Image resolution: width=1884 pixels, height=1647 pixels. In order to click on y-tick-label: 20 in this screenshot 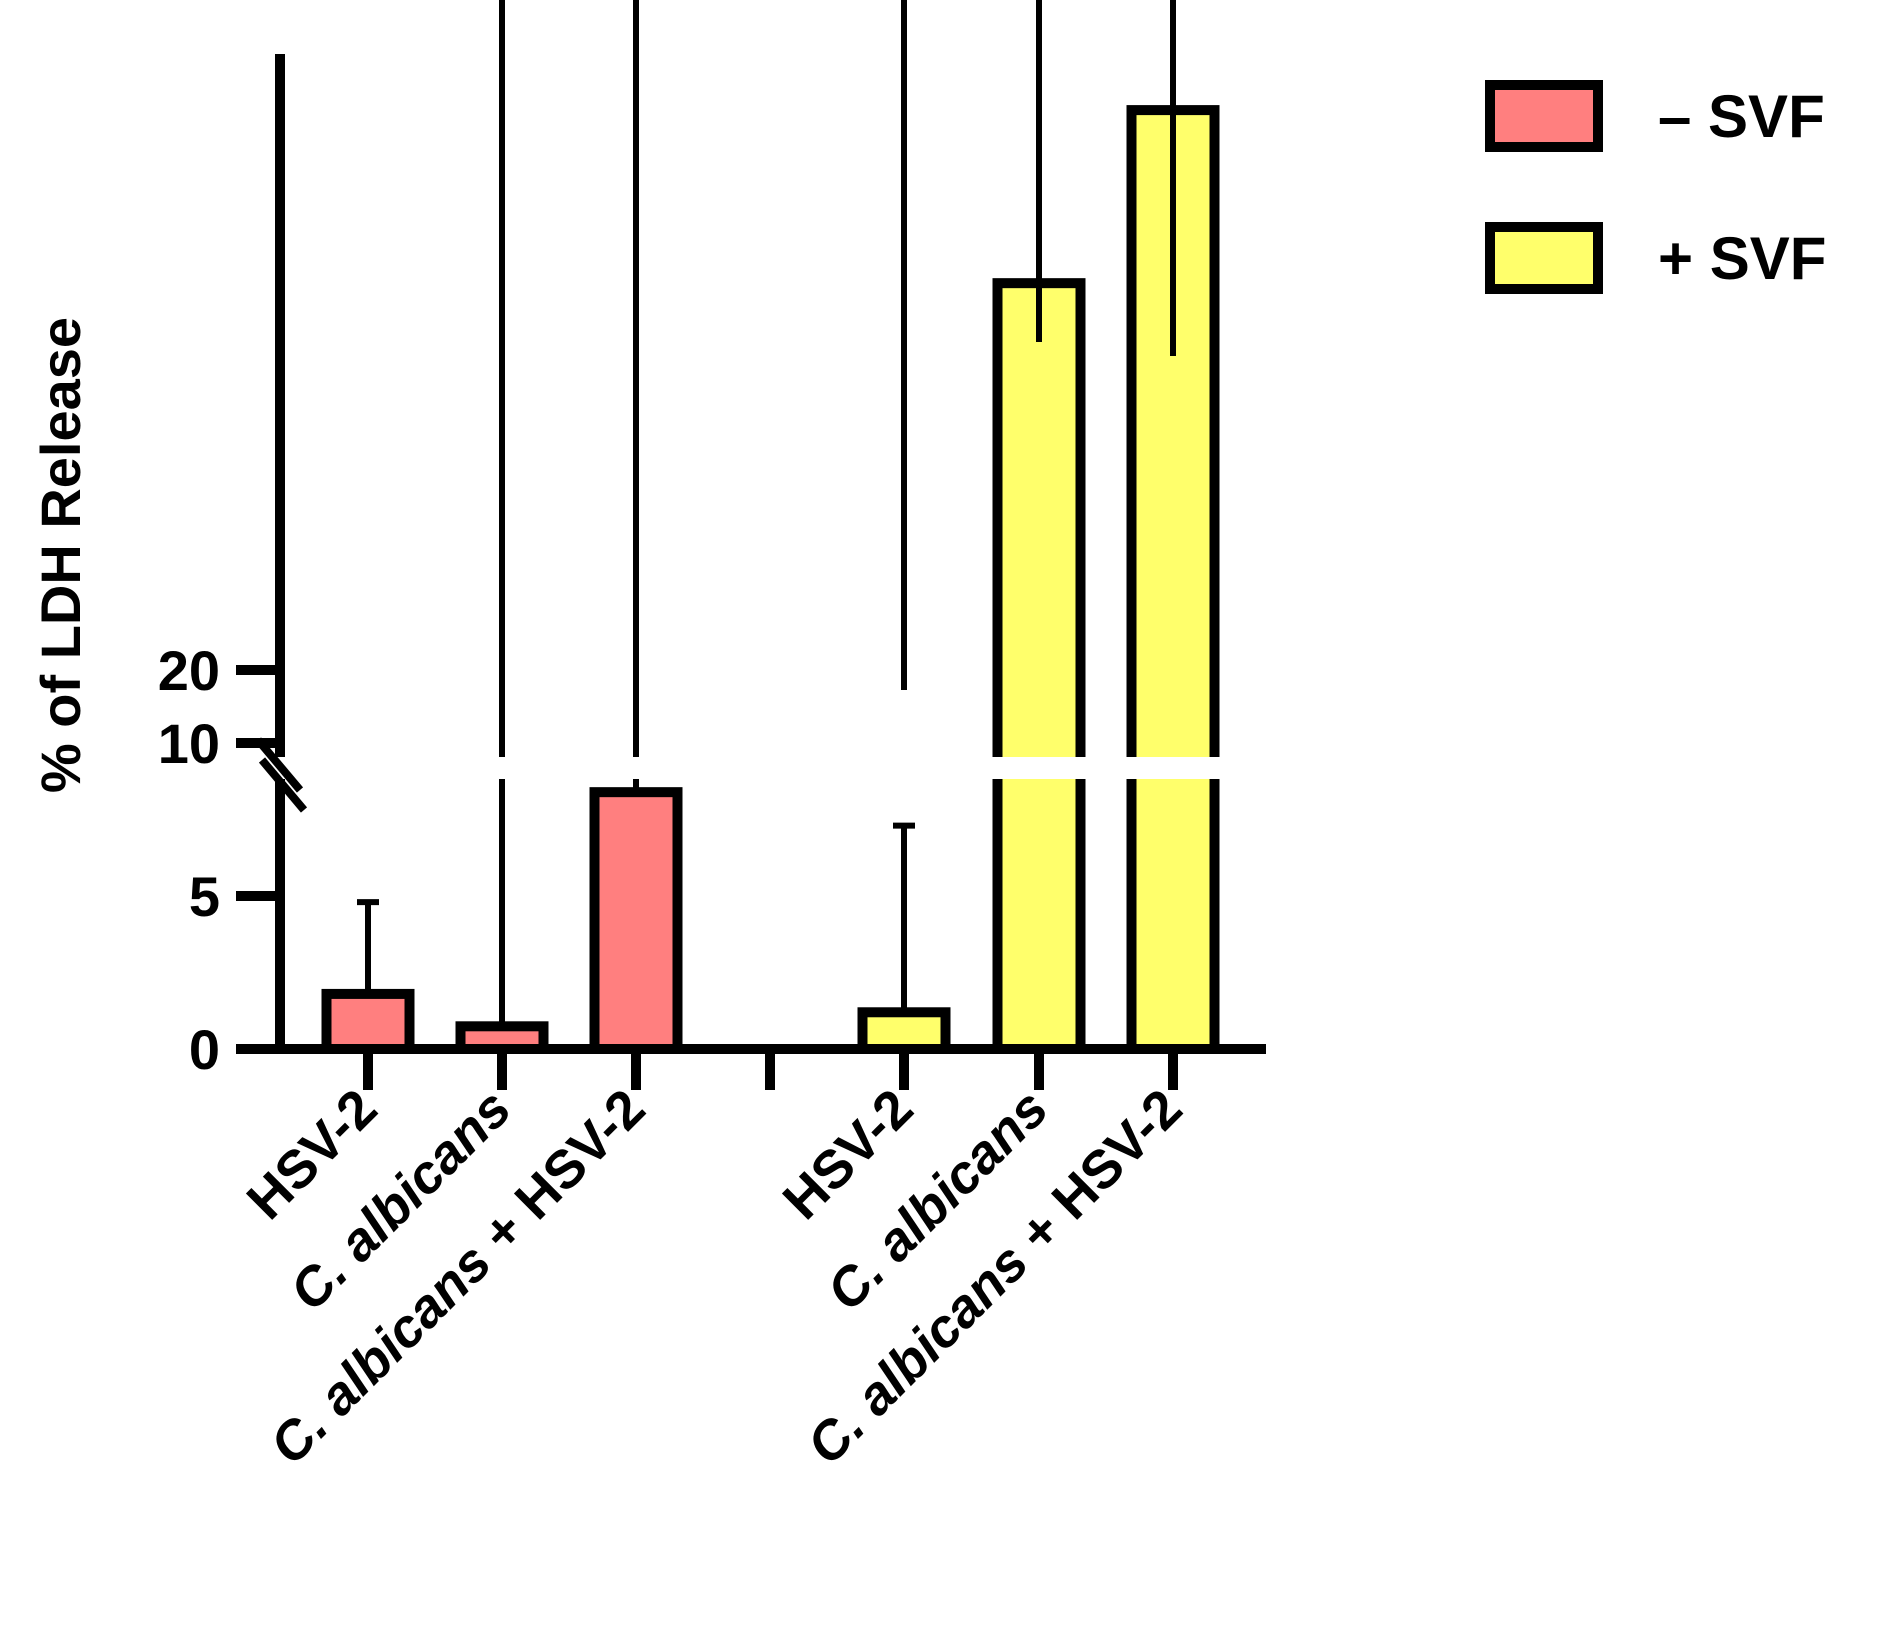, I will do `click(189, 670)`.